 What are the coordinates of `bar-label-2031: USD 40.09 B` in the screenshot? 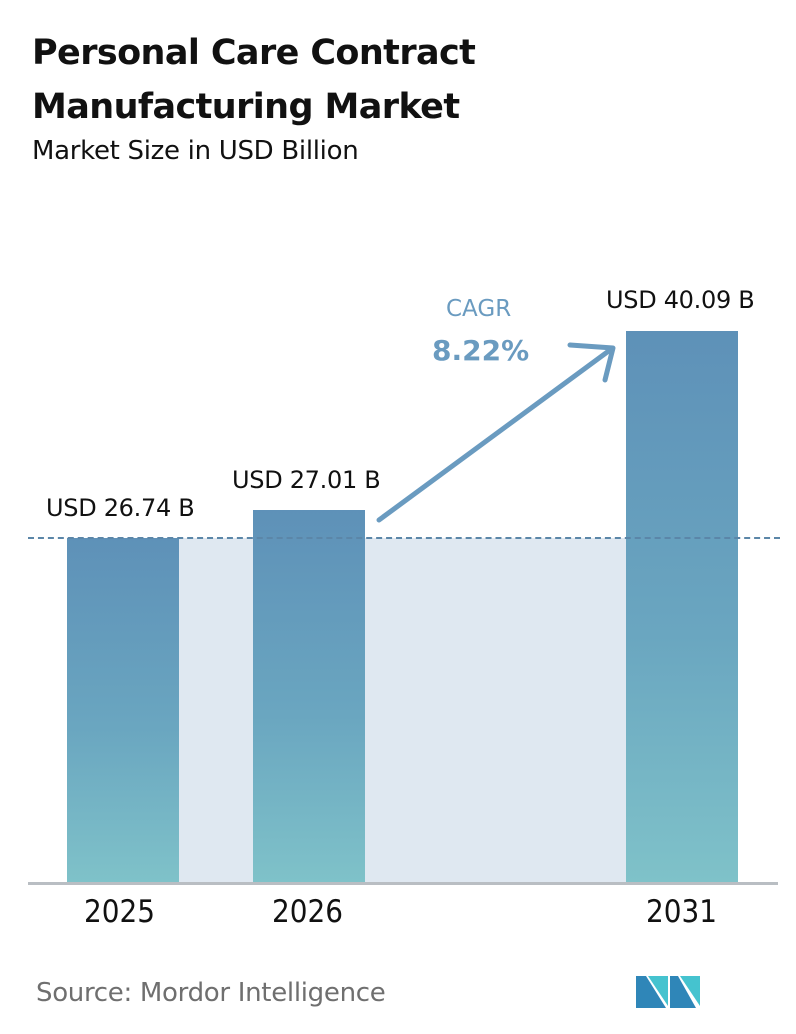 It's located at (680, 300).